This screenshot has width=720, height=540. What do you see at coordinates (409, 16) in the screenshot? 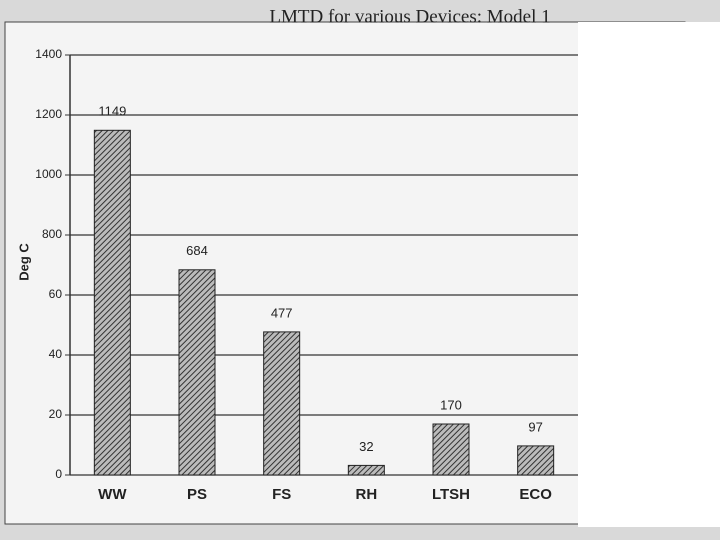
I see `chart-title: LMTD for various Devices: Model 1` at bounding box center [409, 16].